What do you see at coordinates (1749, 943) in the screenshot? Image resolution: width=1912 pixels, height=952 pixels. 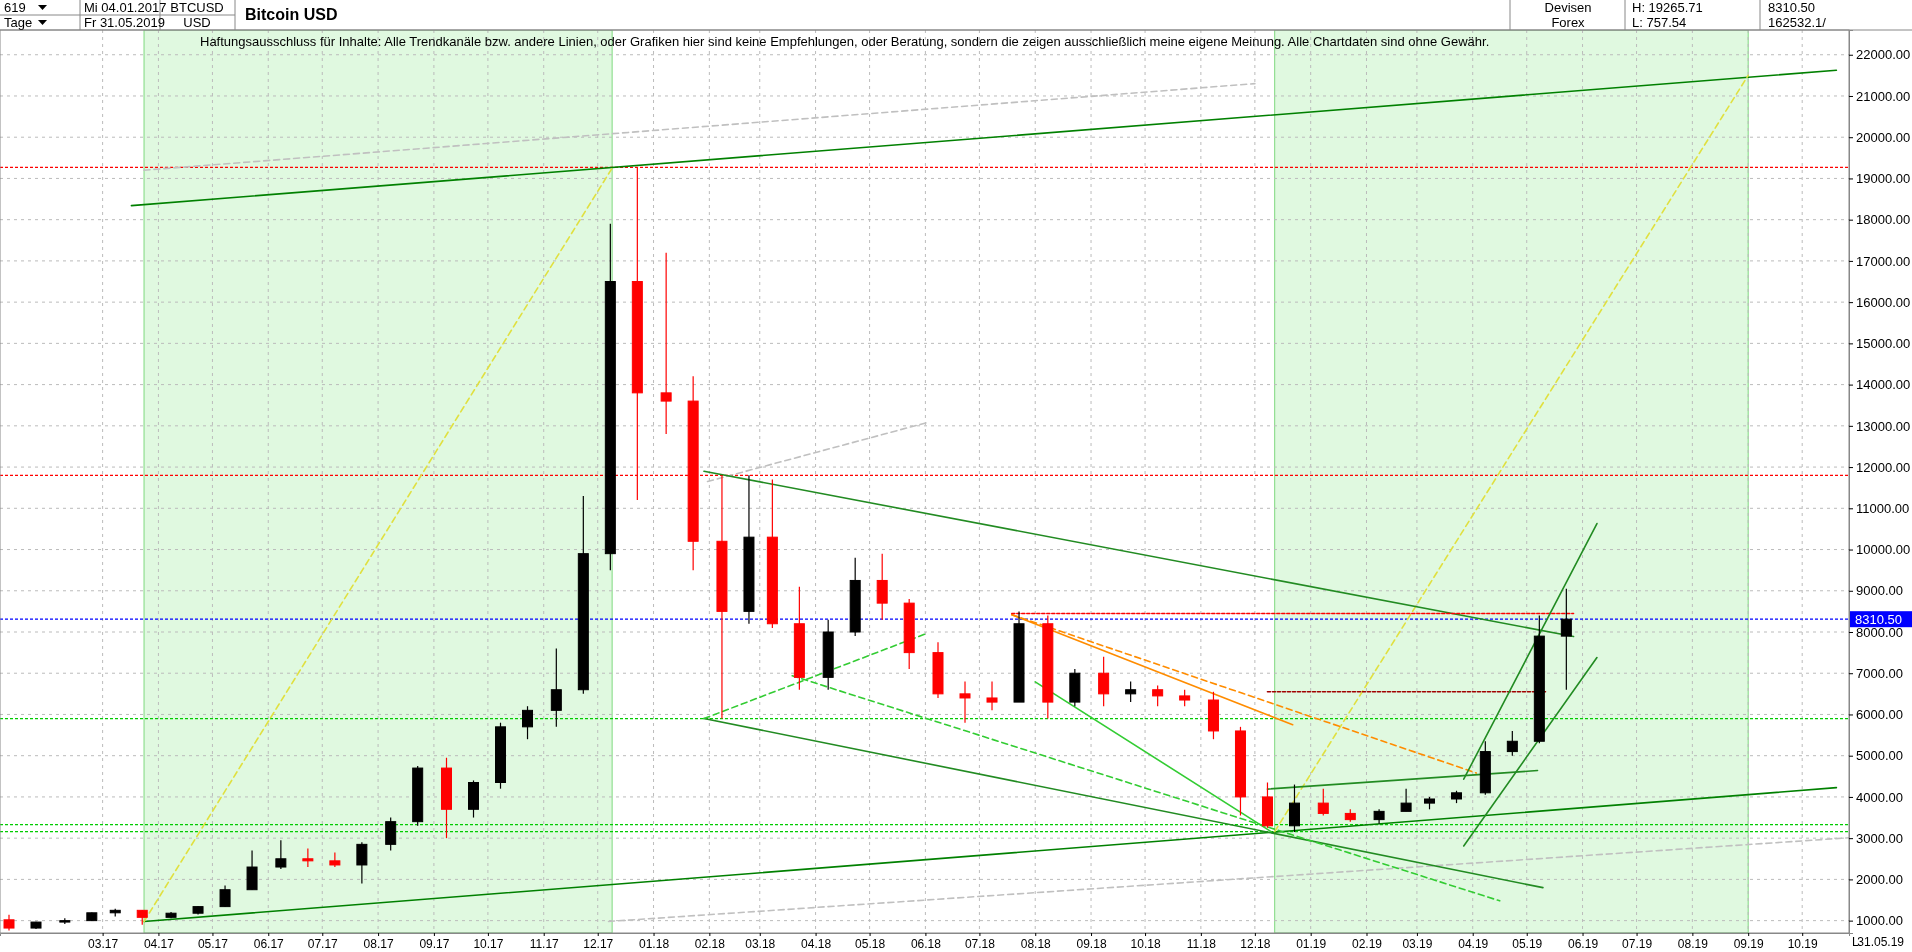 I see `x-tick-label: 09.19` at bounding box center [1749, 943].